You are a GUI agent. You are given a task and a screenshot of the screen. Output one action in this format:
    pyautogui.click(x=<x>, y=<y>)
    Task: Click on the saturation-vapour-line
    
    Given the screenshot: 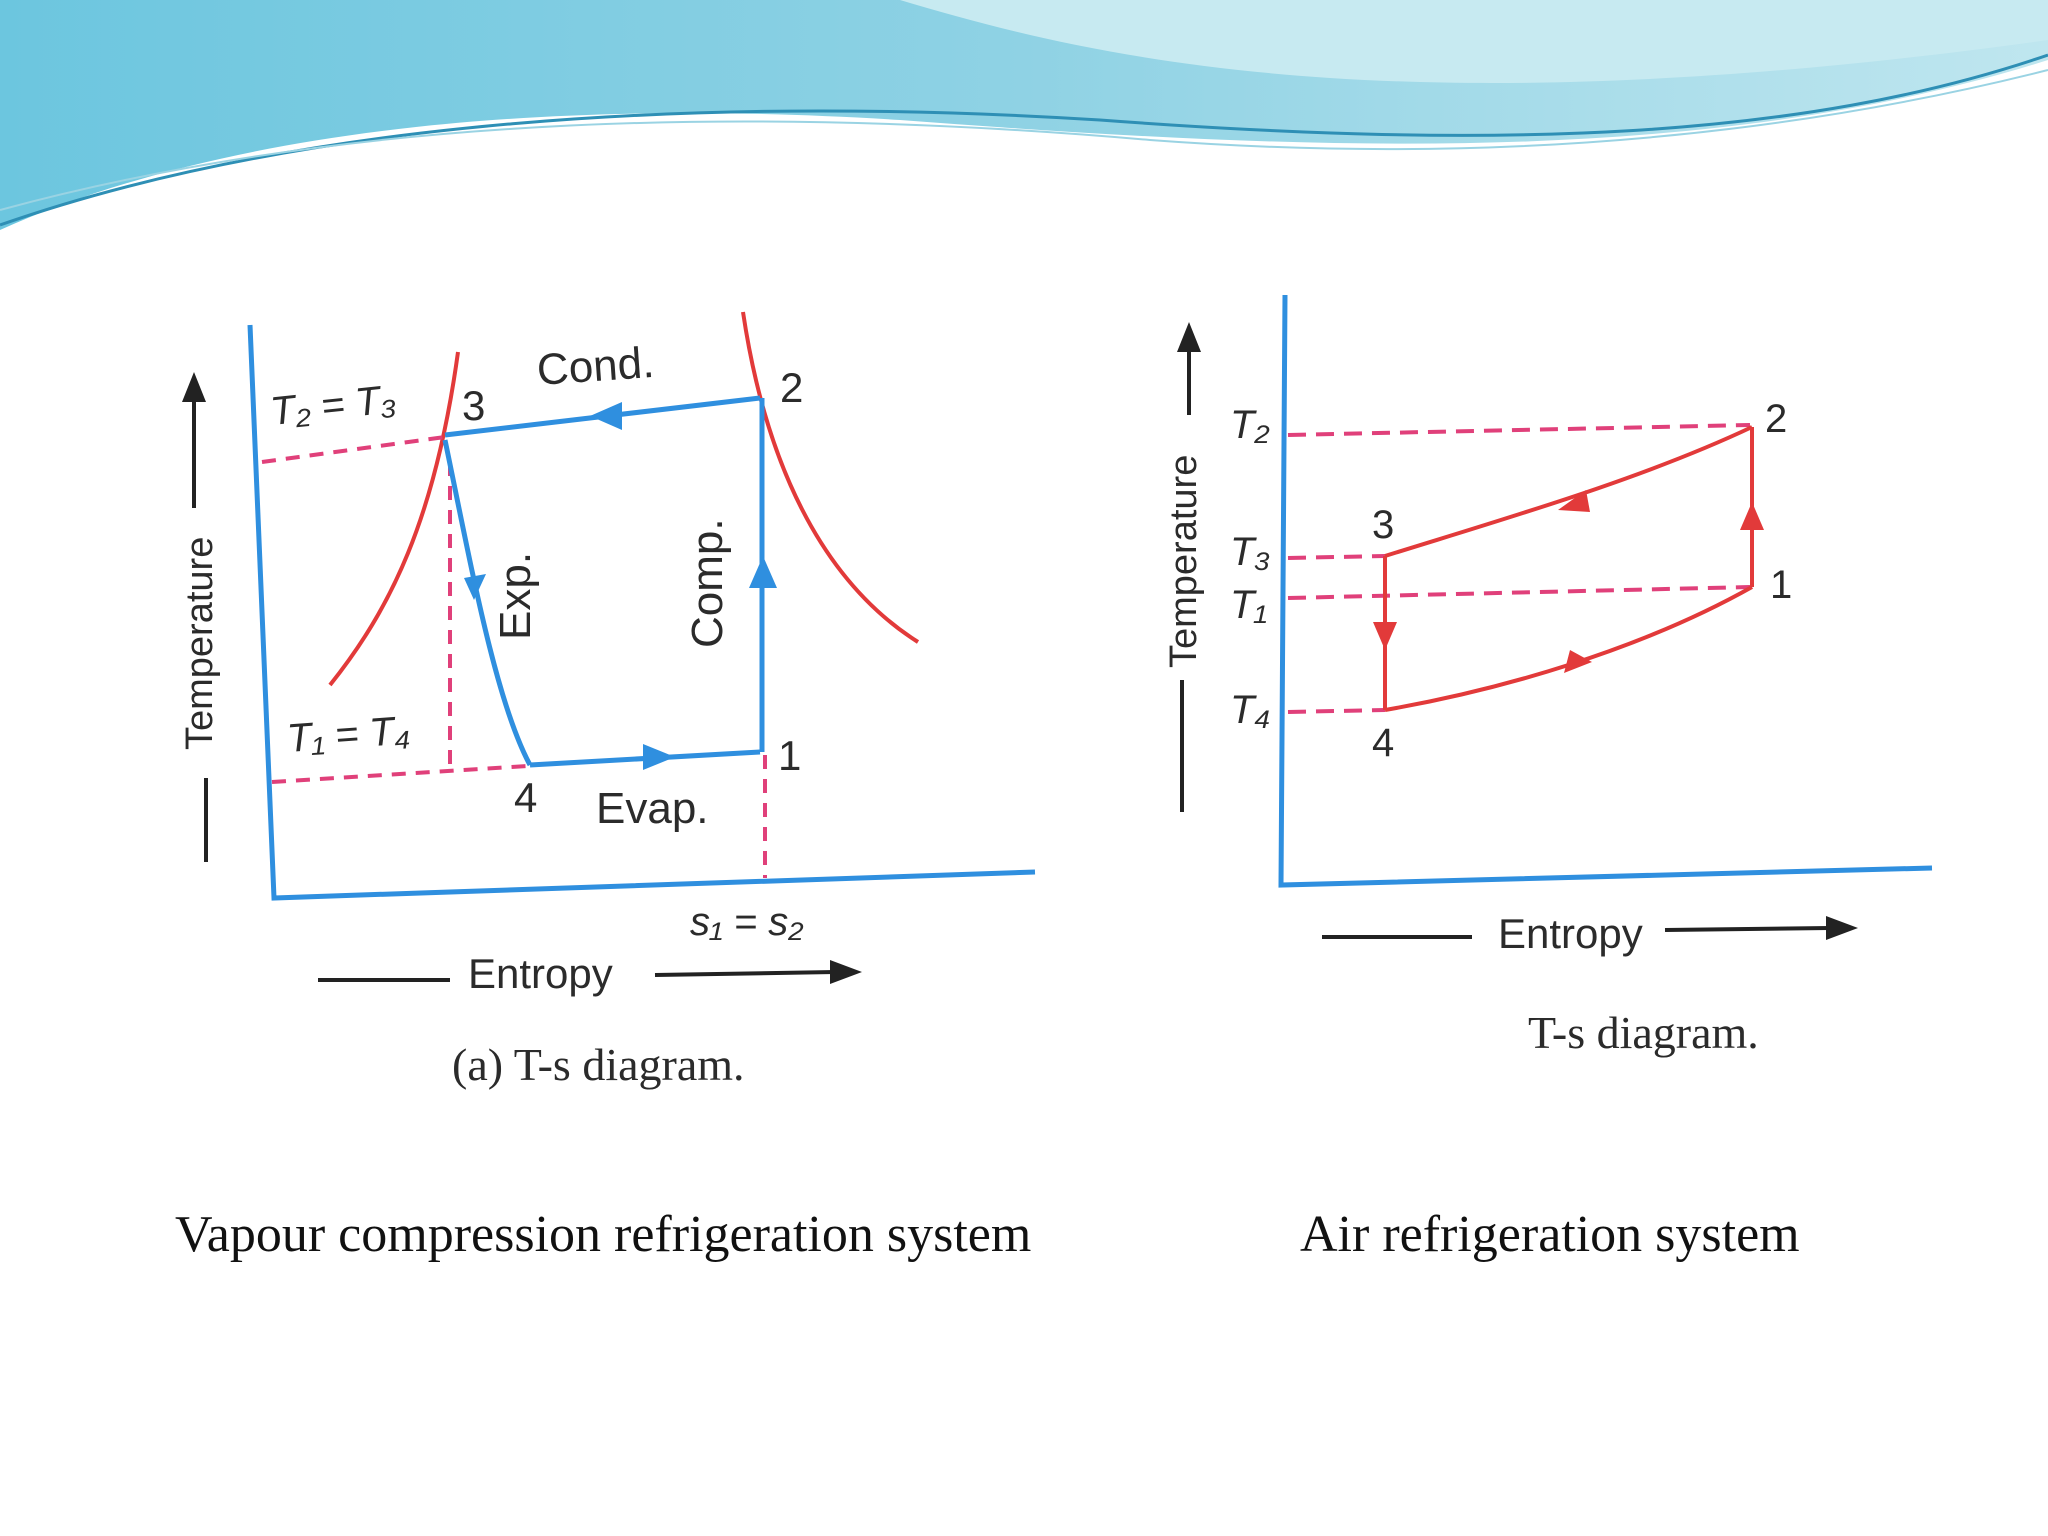 What is the action you would take?
    pyautogui.click(x=830, y=477)
    